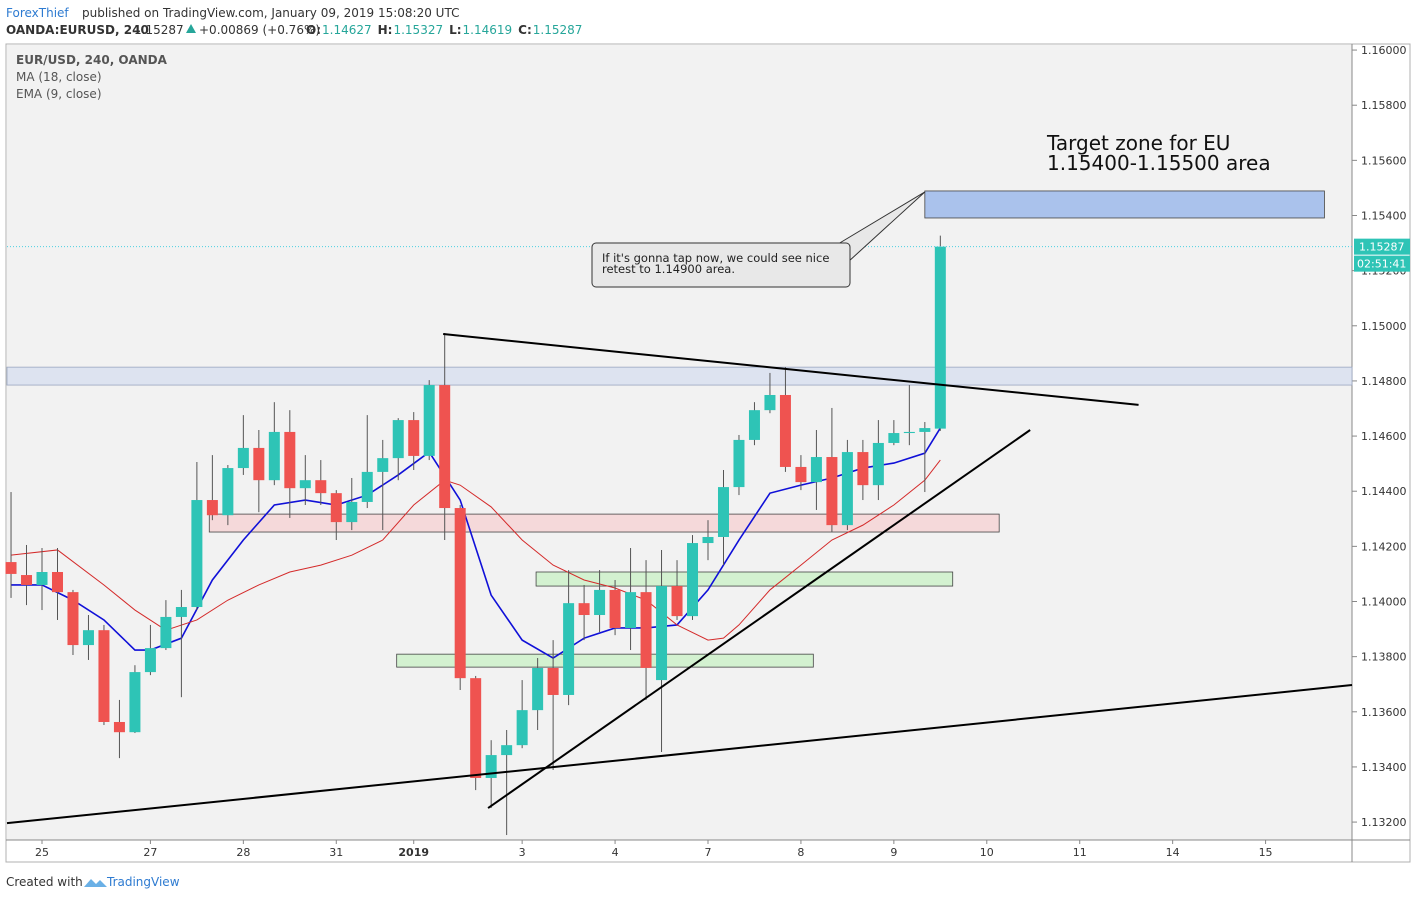  I want to click on countdown-badge, so click(1382, 263).